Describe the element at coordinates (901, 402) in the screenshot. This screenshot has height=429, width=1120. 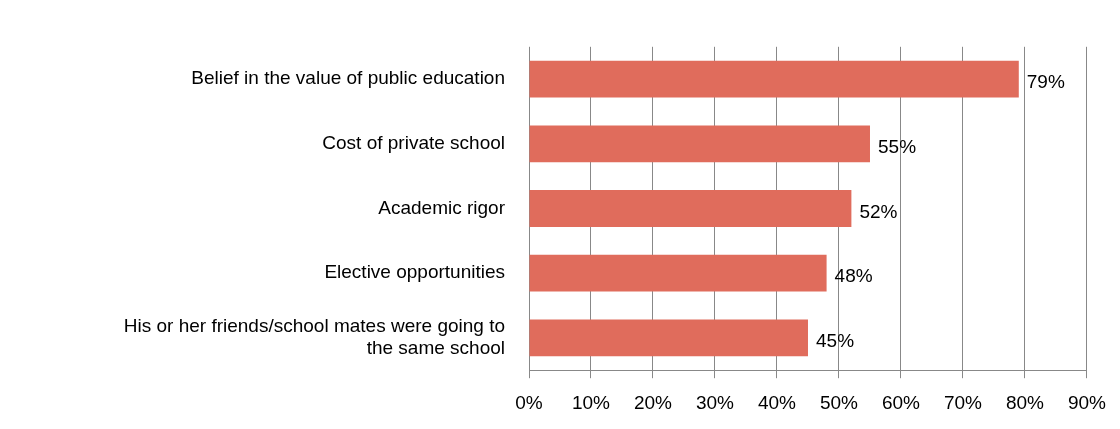
I see `x-tick-label: 60%` at that location.